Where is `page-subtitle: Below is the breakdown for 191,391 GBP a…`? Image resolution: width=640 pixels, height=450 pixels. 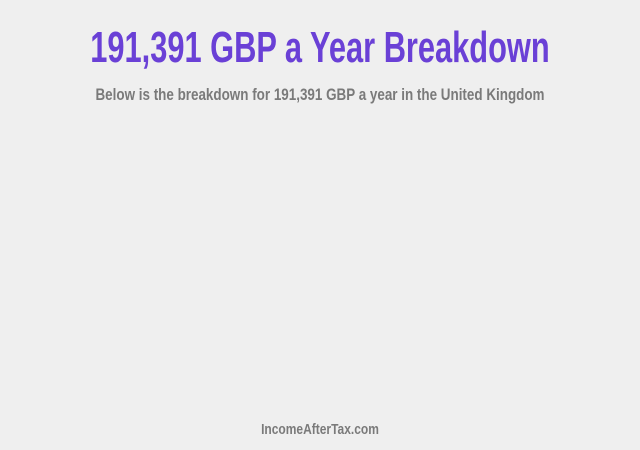 page-subtitle: Below is the breakdown for 191,391 GBP a… is located at coordinates (320, 94).